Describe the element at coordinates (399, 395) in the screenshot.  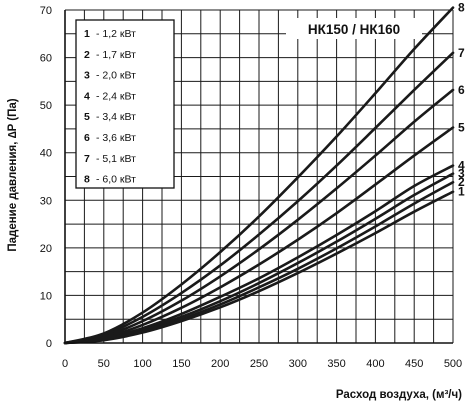
I see `x-axis-title: Расход воздуха, (м³/ч)` at that location.